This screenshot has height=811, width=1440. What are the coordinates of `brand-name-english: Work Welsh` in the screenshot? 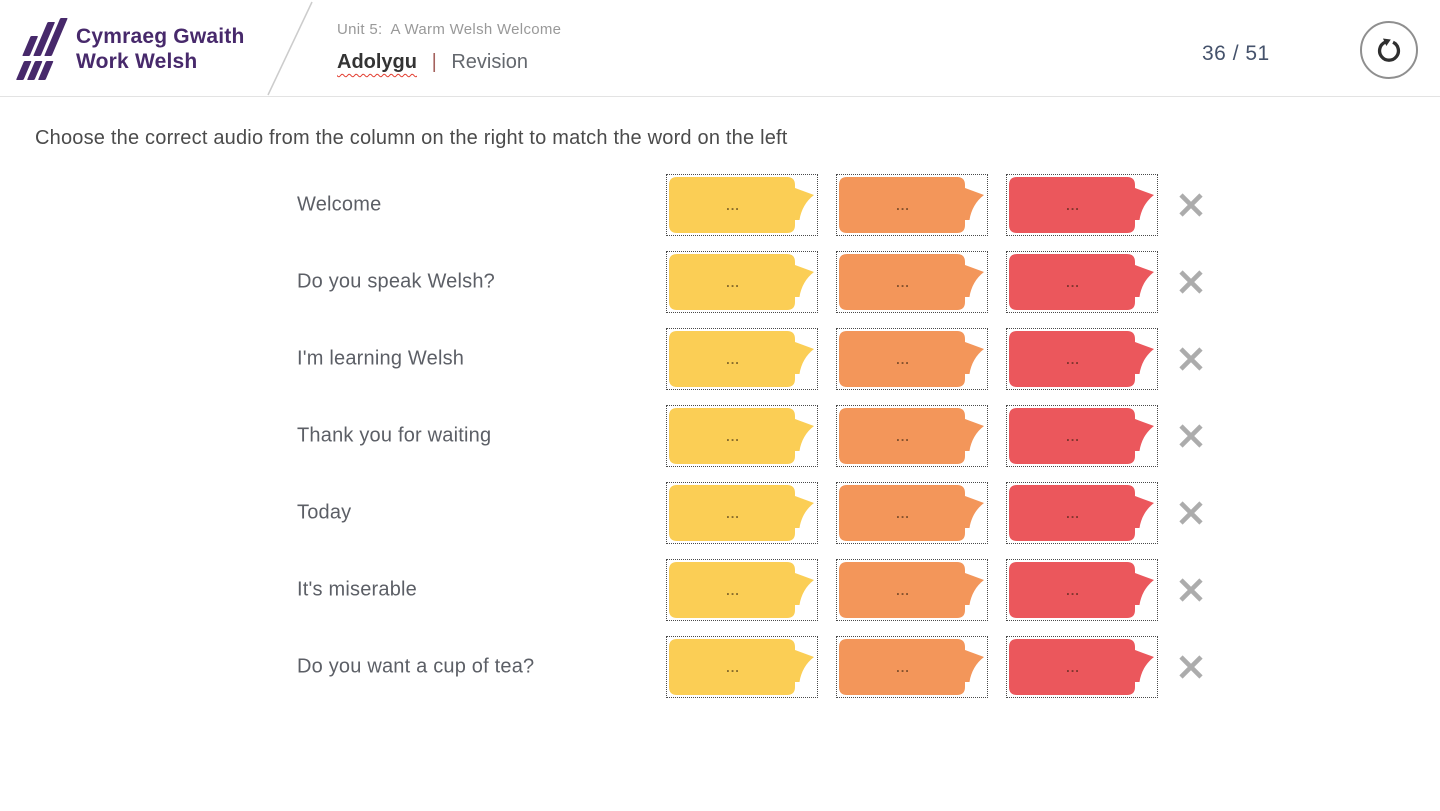 It's located at (137, 61).